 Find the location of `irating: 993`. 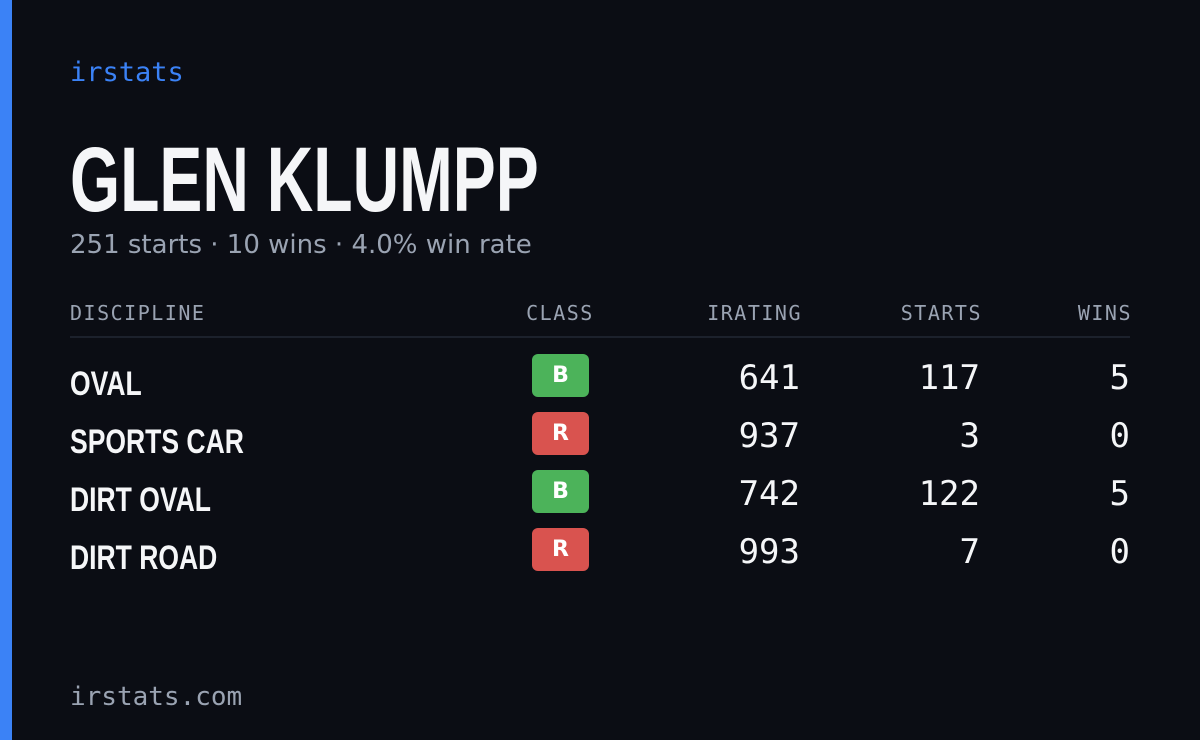

irating: 993 is located at coordinates (769, 552).